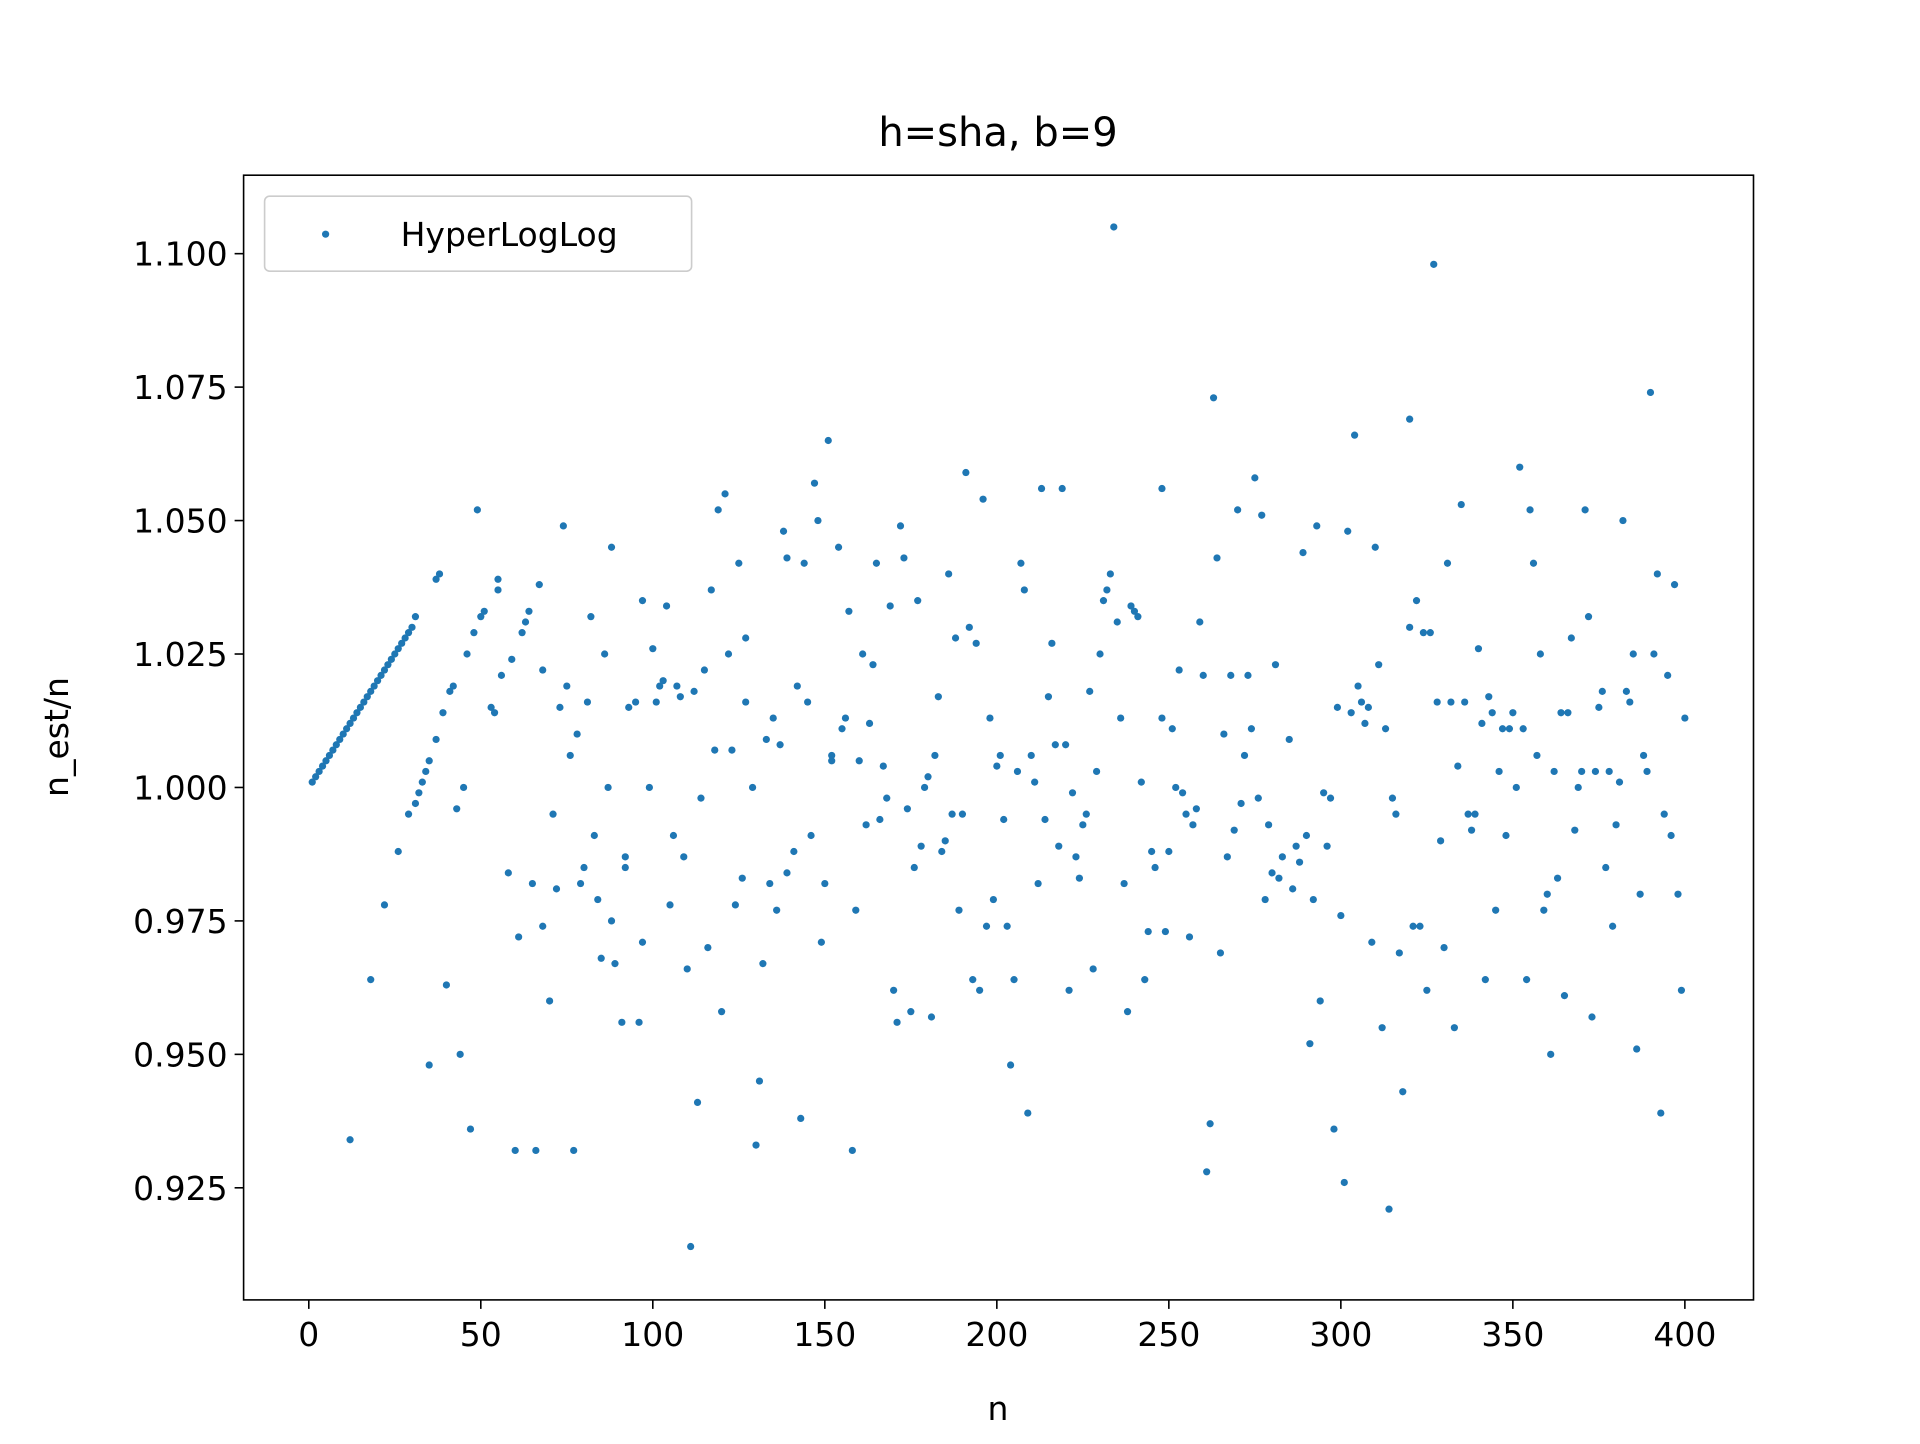  I want to click on y-tick-label: 1.050, so click(180, 521).